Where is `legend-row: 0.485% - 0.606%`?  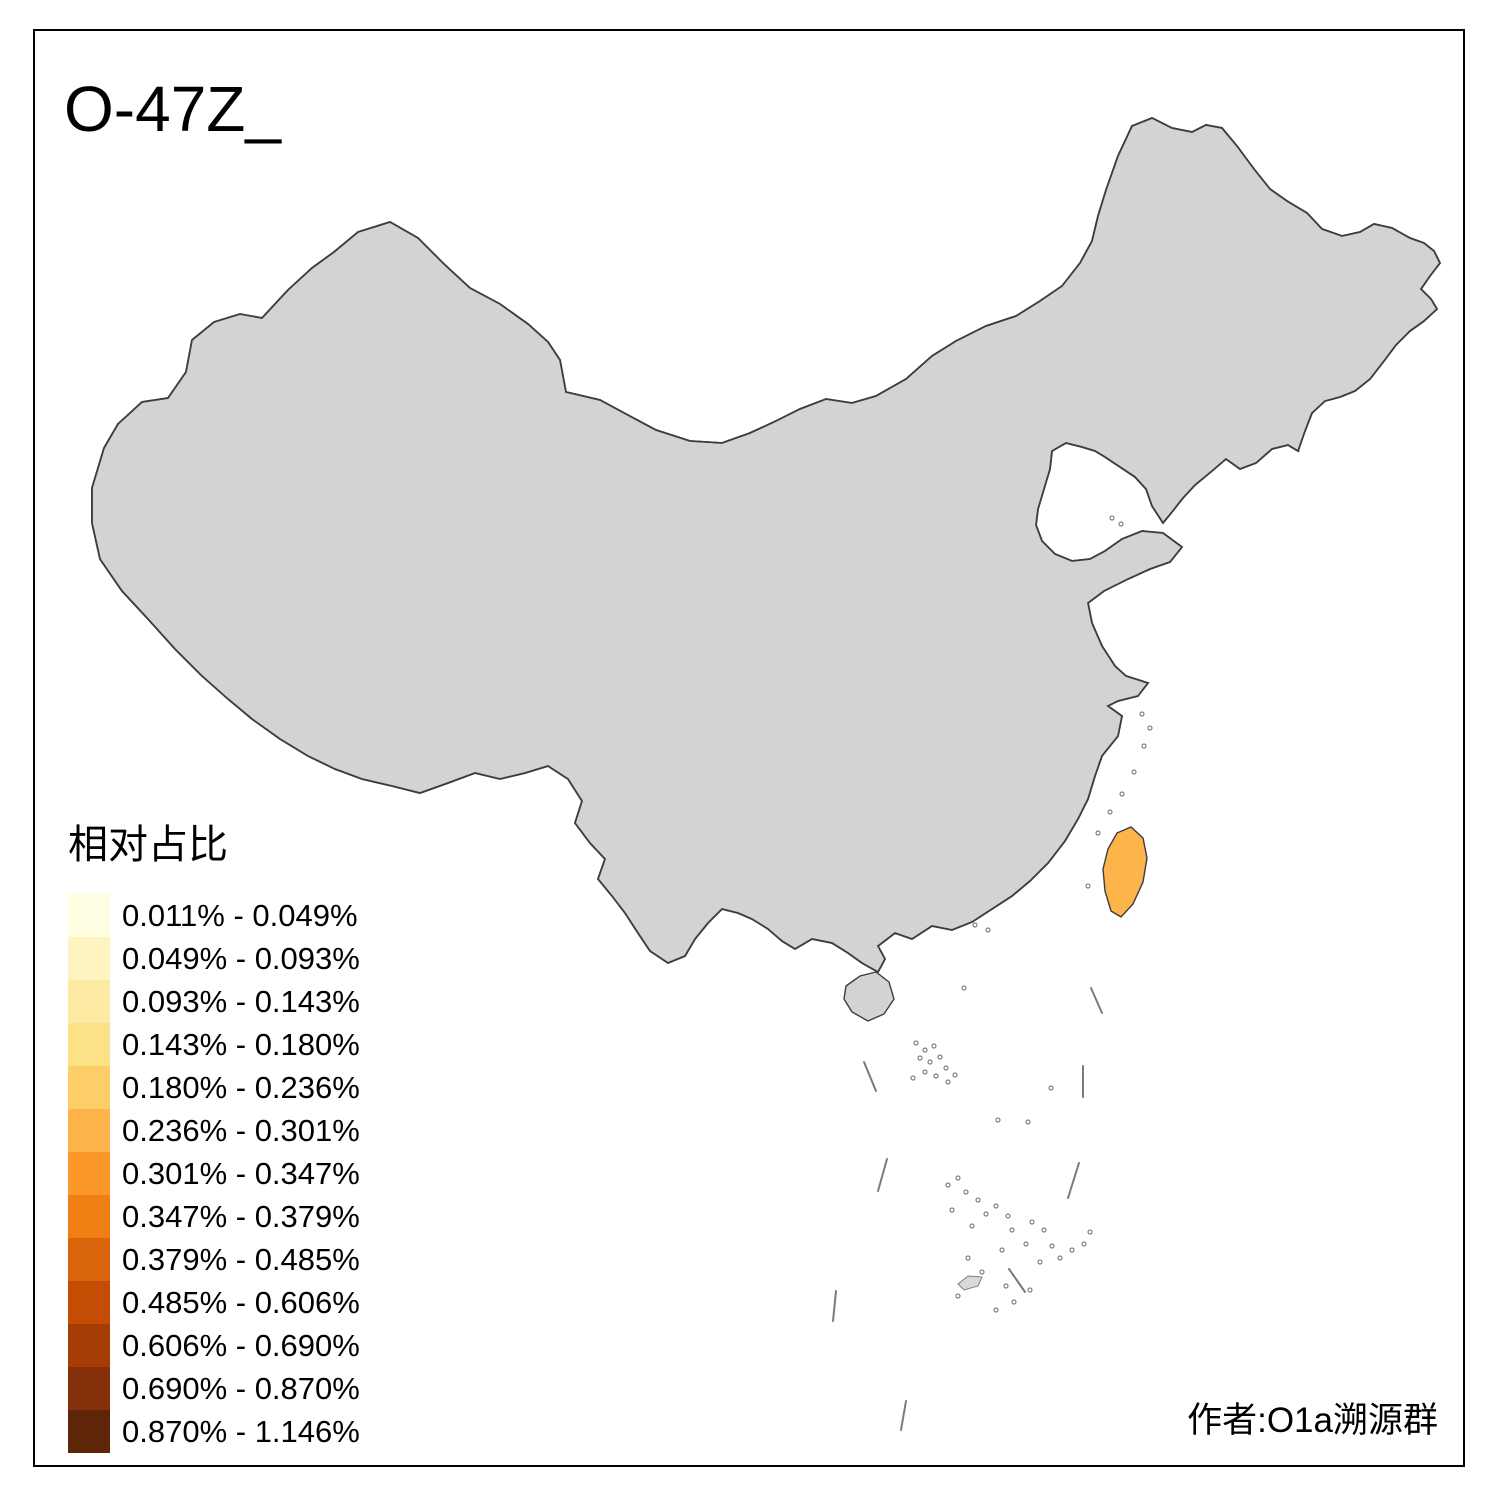 legend-row: 0.485% - 0.606% is located at coordinates (214, 1302).